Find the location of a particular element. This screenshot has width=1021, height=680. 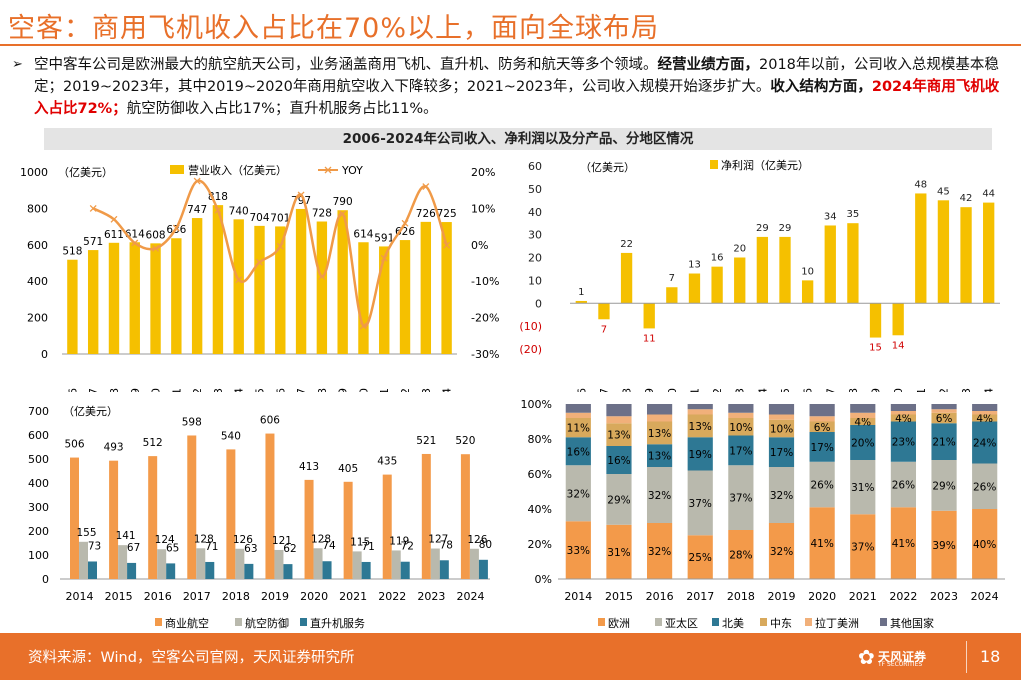

np-x-tick: 2019 is located at coordinates (876, 390).